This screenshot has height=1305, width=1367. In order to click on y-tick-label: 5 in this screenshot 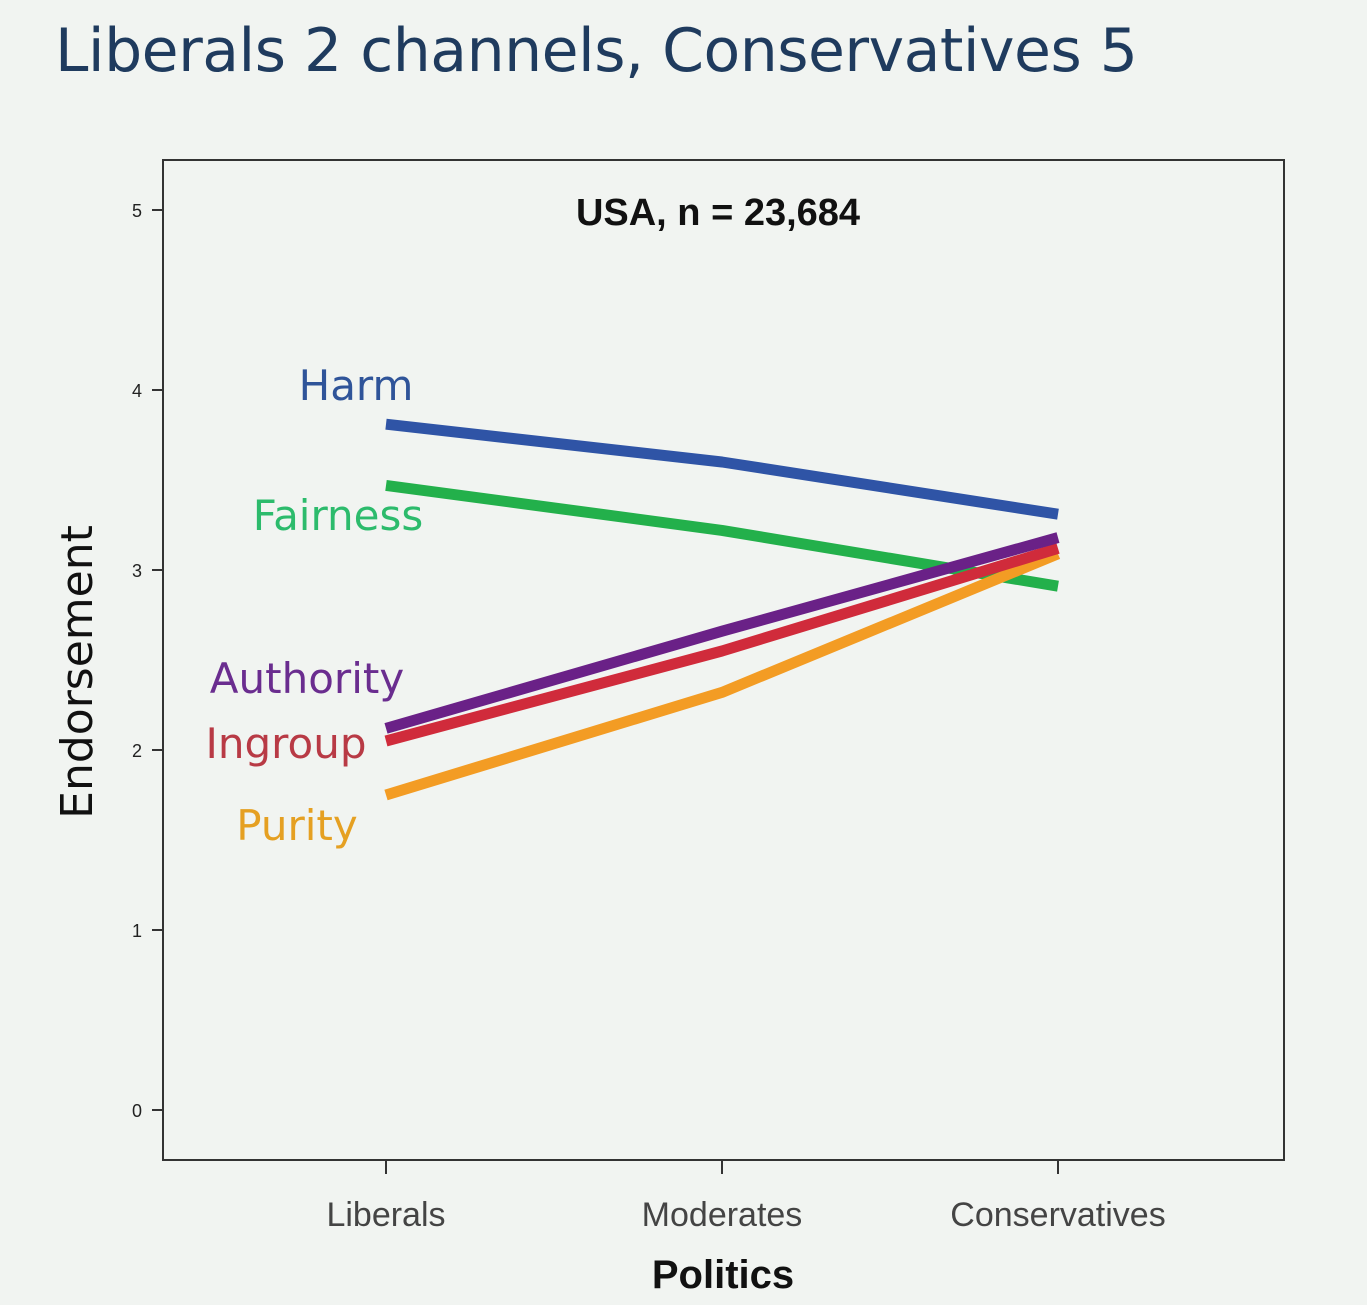, I will do `click(137, 211)`.